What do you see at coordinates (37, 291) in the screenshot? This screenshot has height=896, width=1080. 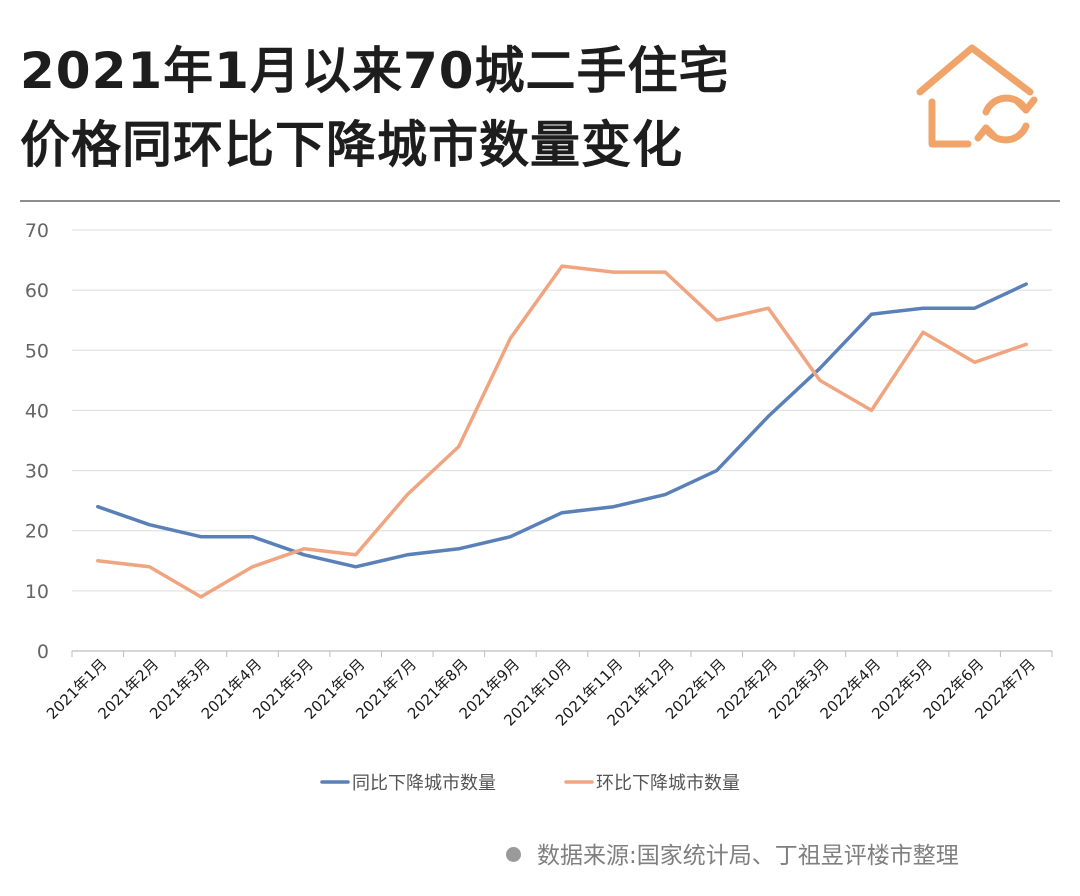 I see `y-tick-label: 60` at bounding box center [37, 291].